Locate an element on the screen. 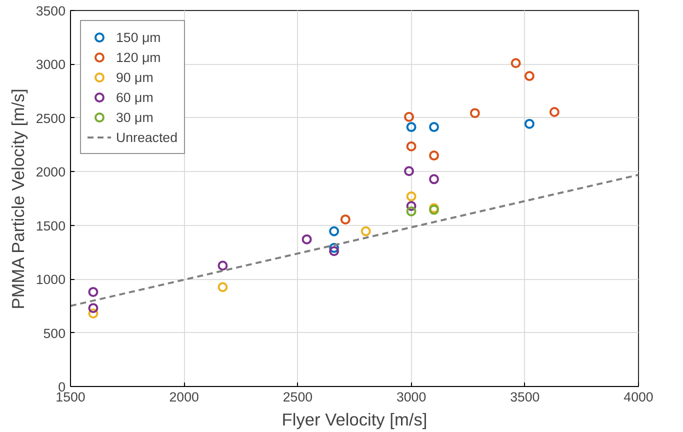 Image resolution: width=683 pixels, height=432 pixels. x-tick-label: 4000 is located at coordinates (639, 397).